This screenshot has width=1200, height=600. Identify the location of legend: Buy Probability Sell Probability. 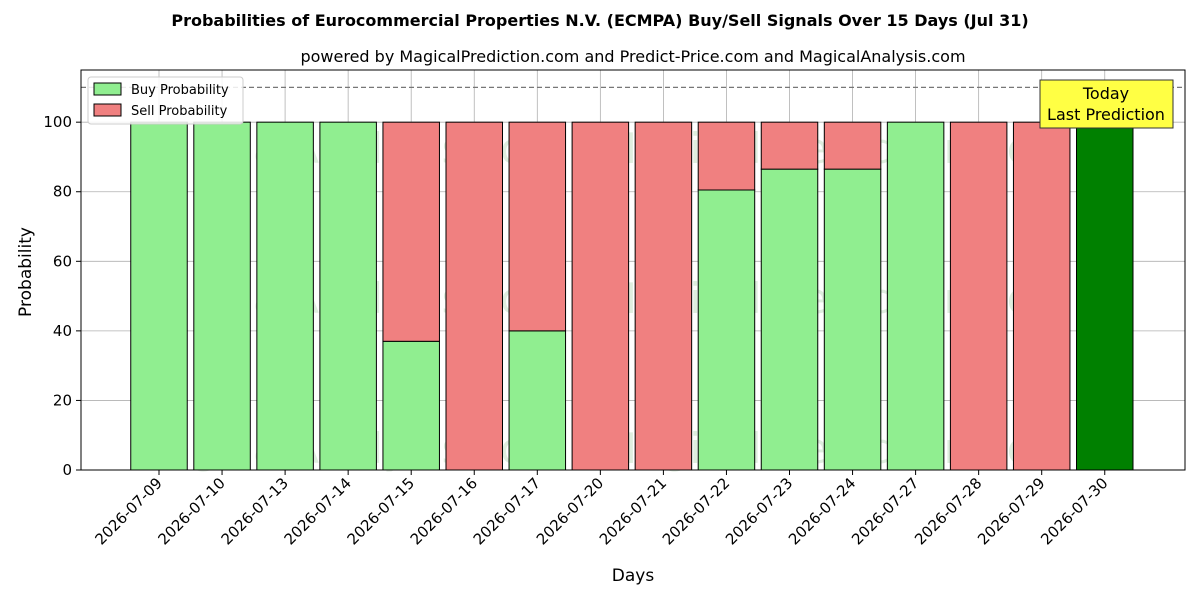
(165, 100).